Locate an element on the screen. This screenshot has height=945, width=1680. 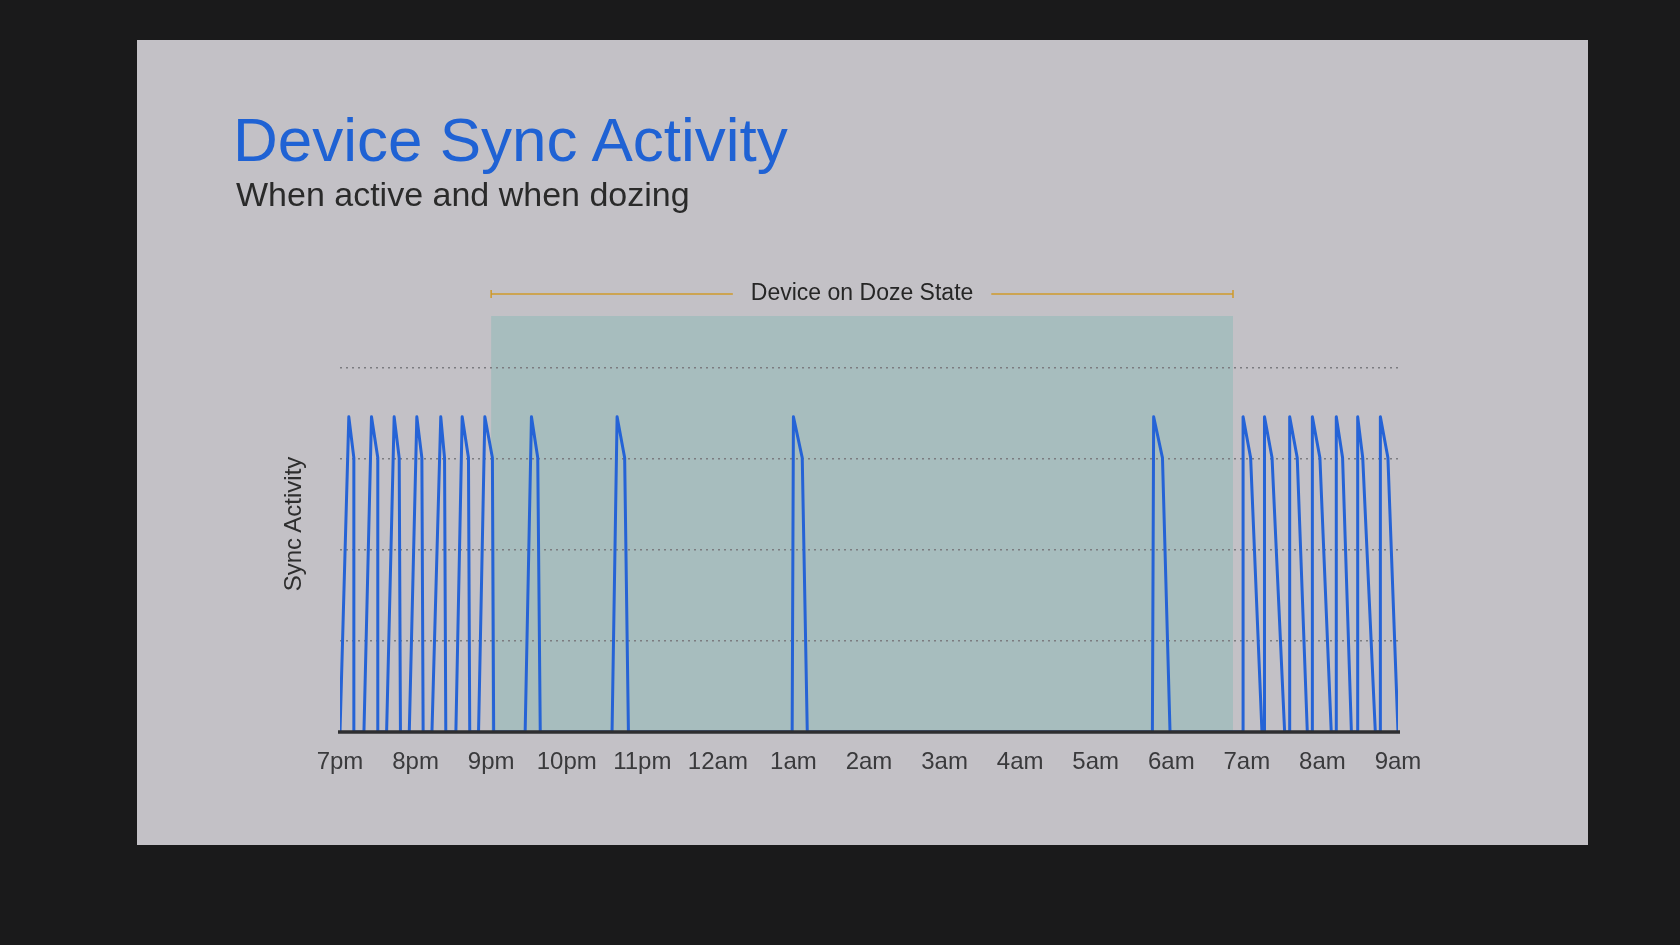
x-tick-label: 6am is located at coordinates (1171, 761).